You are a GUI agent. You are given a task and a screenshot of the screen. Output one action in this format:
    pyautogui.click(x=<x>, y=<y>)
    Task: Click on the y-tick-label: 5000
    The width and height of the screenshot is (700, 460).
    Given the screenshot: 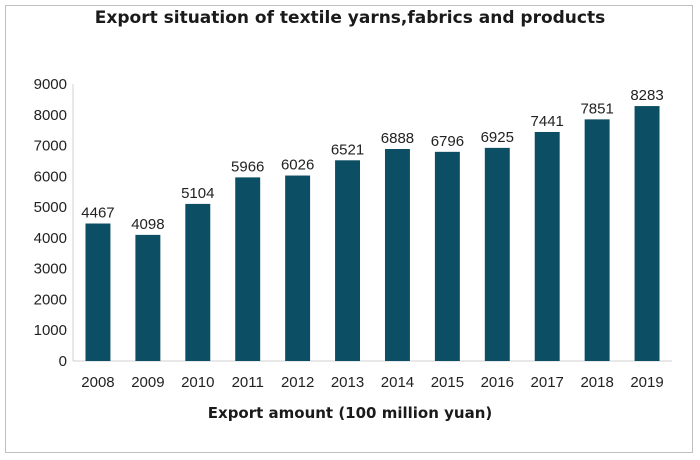 What is the action you would take?
    pyautogui.click(x=50, y=207)
    